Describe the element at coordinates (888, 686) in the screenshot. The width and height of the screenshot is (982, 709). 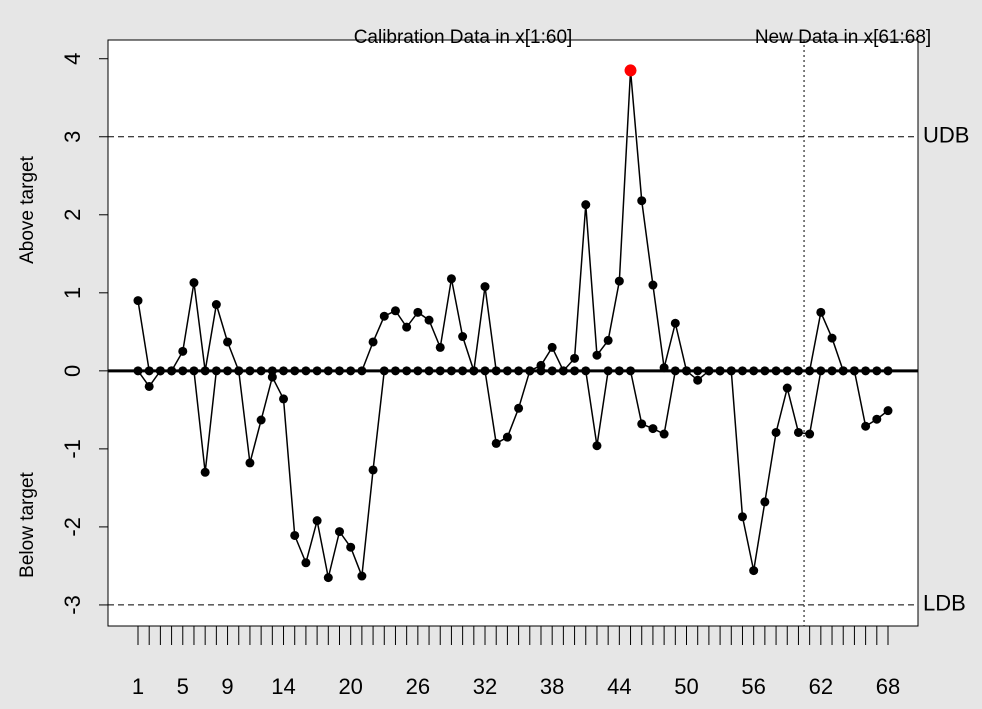
I see `x-tick-label: 68` at that location.